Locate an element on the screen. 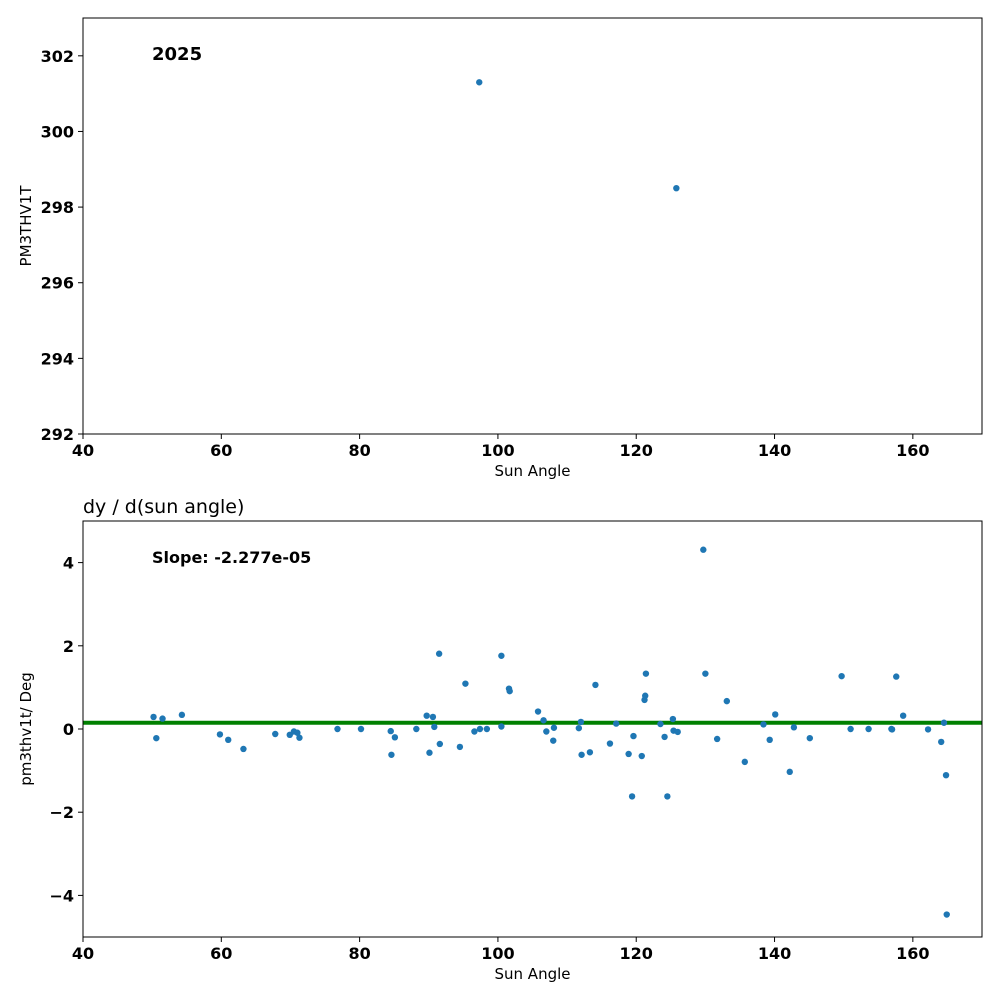 The width and height of the screenshot is (1000, 1000). y-tick-label: −2 is located at coordinates (61, 812).